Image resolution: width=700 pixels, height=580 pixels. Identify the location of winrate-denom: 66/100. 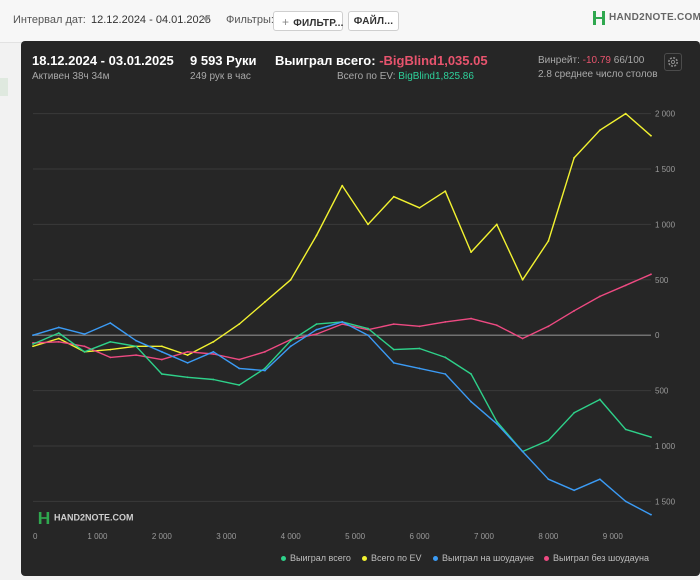
(629, 60).